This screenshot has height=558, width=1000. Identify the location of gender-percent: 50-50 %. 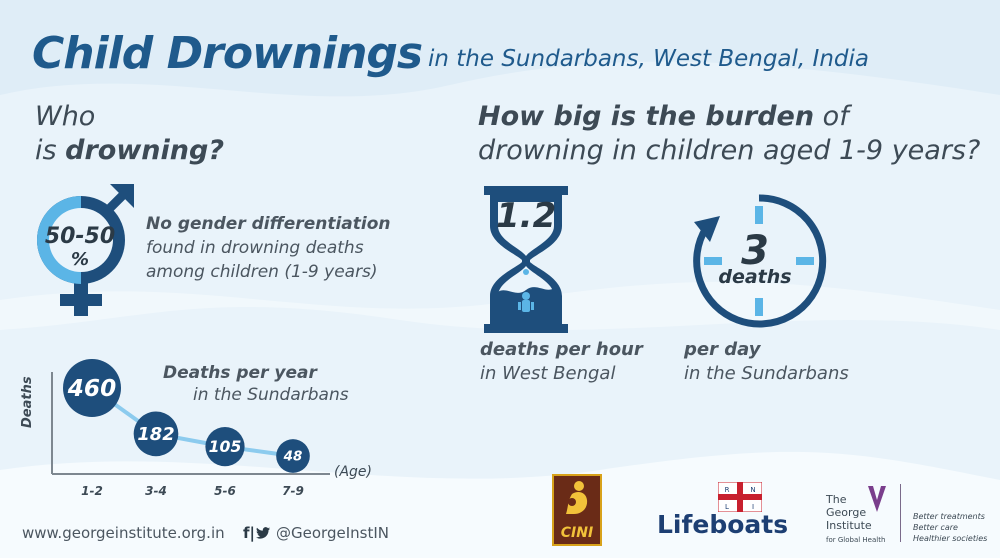
(80, 248).